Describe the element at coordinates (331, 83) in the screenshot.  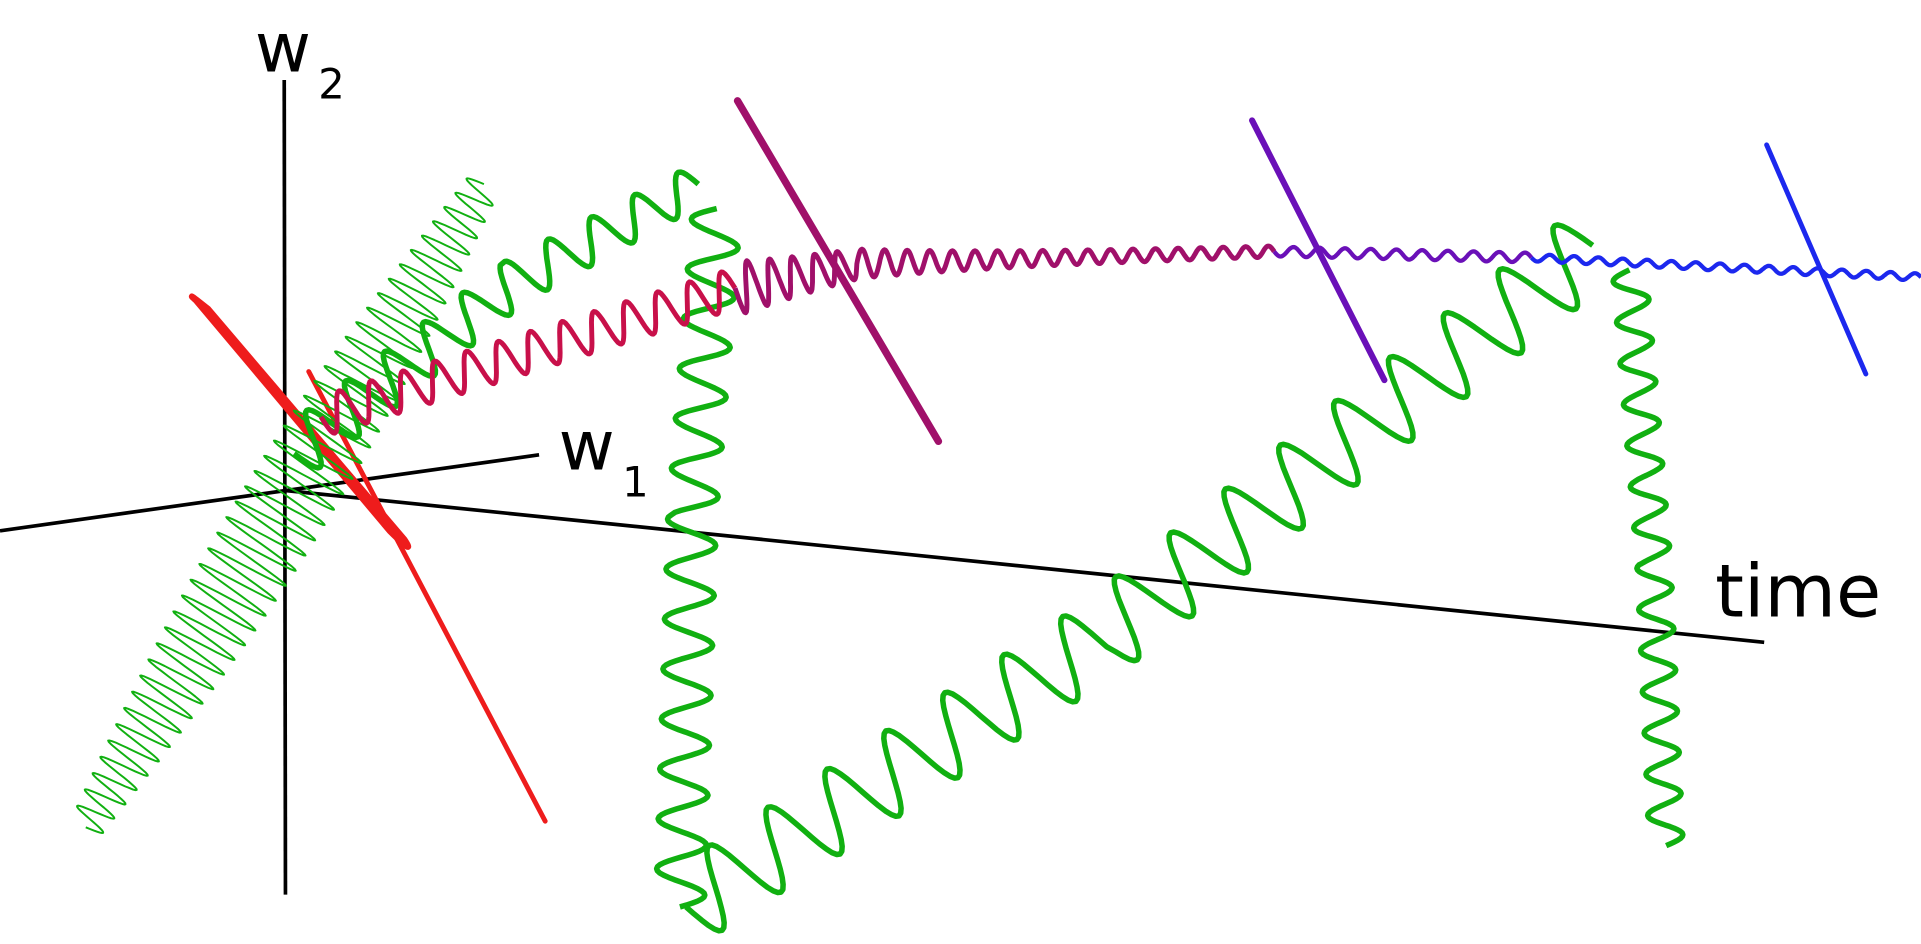
I see `w2-label-sub: 2` at that location.